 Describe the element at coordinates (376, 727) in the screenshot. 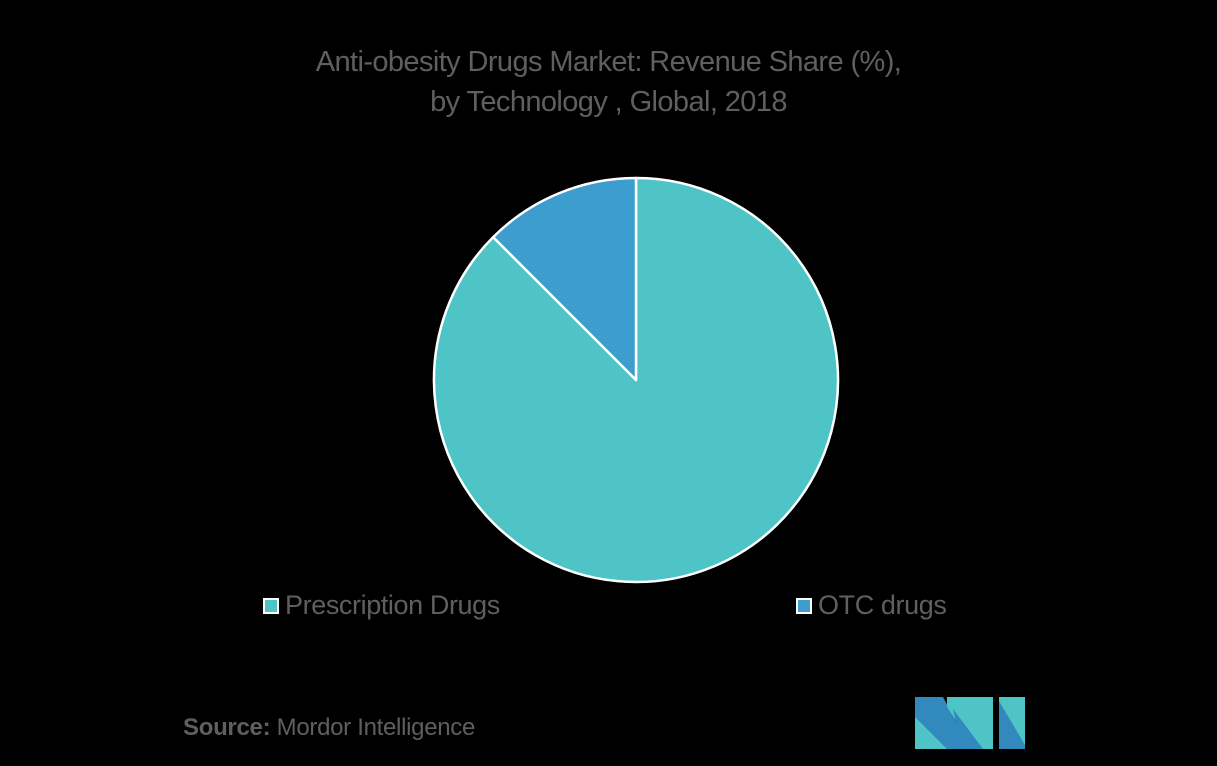

I see `source-value: Mordor Intelligence` at that location.